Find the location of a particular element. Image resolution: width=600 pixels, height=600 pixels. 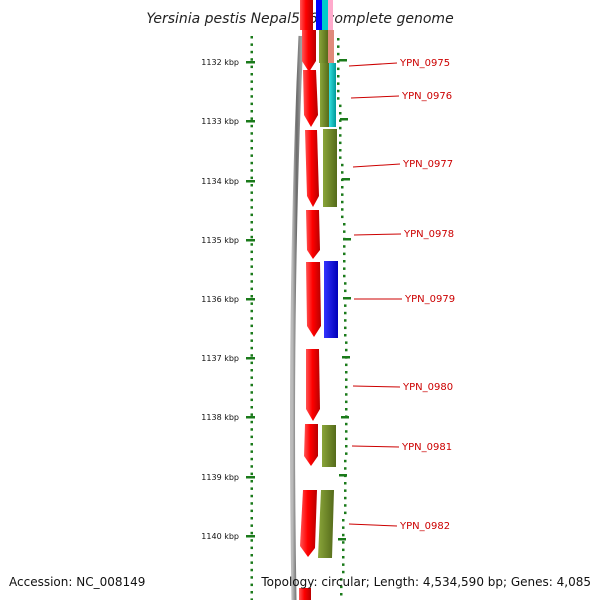

feature-0979-blue is located at coordinates (331, 299).